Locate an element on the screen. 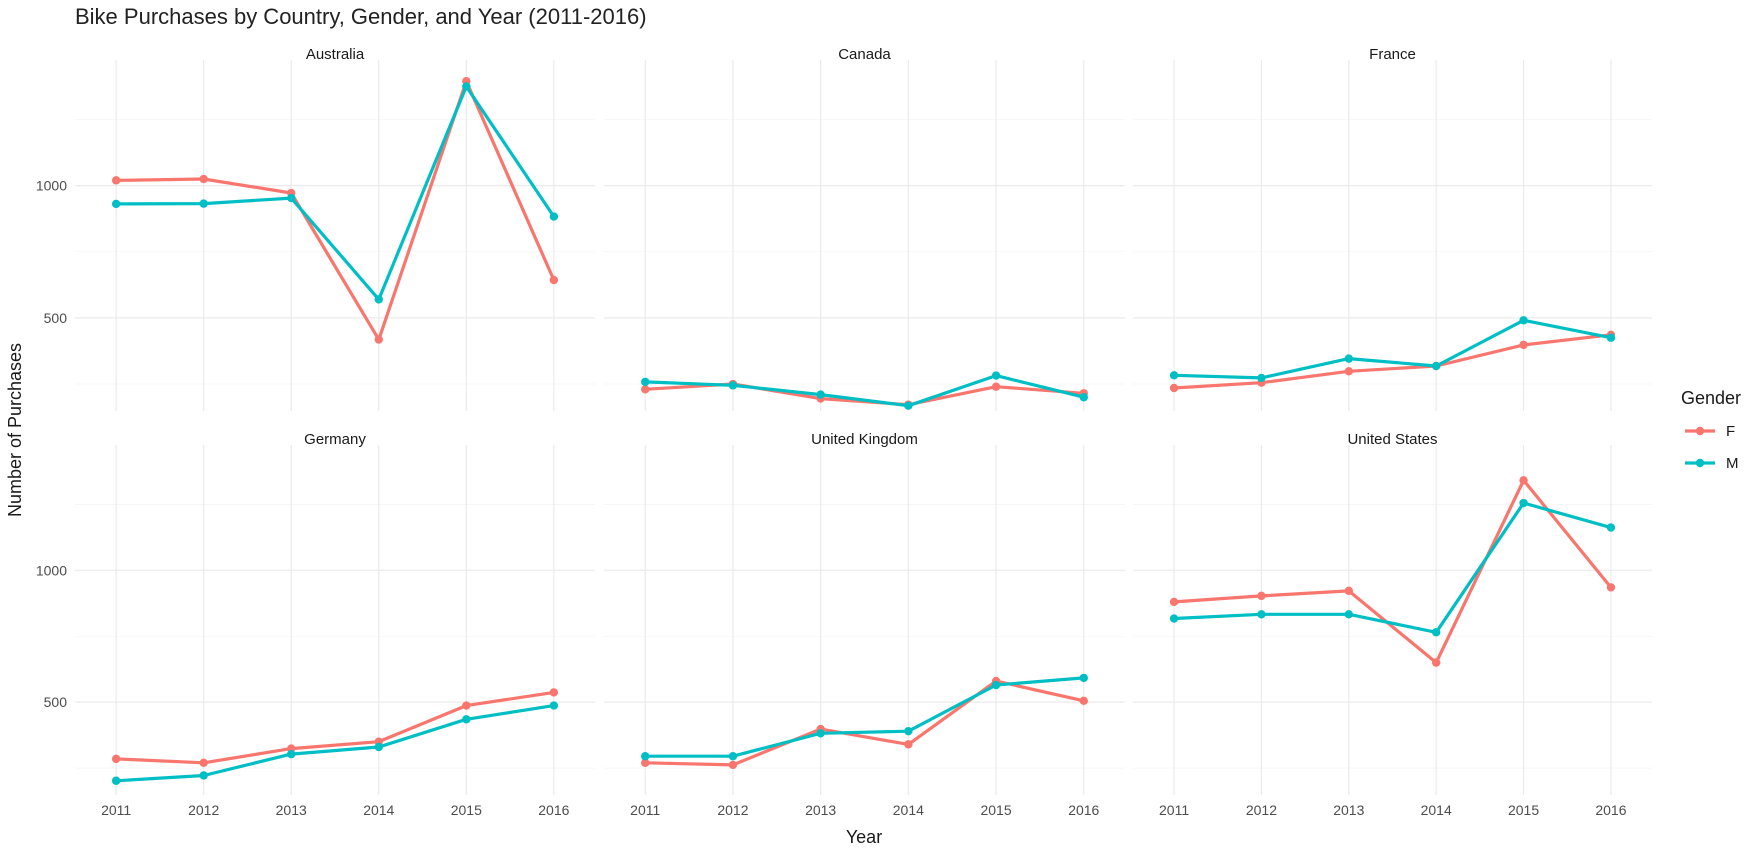  facet-panel: Germany 500 1000 2011 2012 2013 2014 2015 2016 is located at coordinates (315, 624).